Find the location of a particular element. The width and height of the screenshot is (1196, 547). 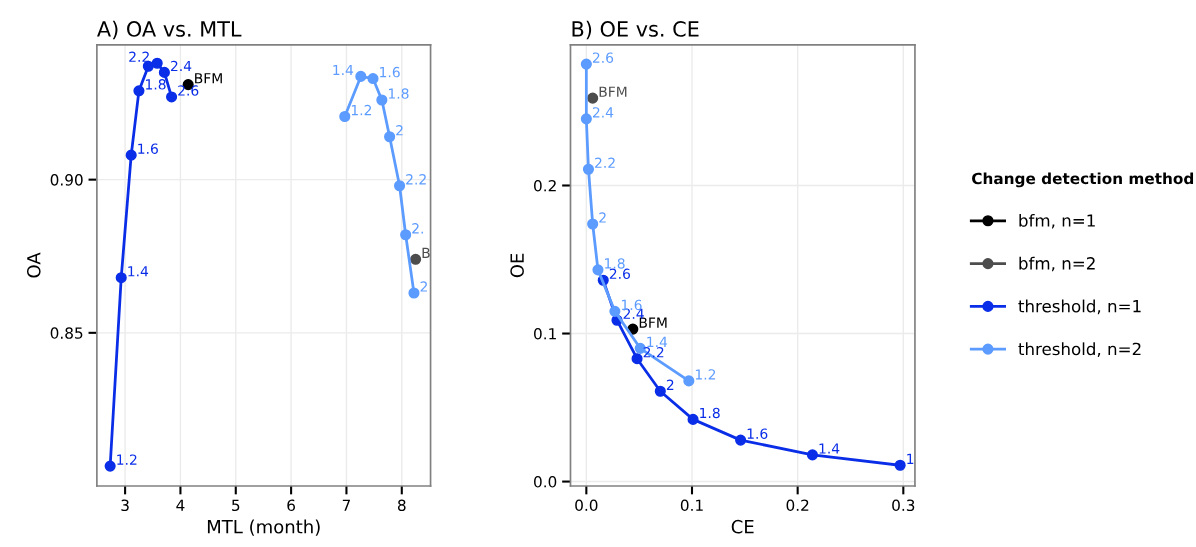

y-tick-label: 0.90 is located at coordinates (66, 180).